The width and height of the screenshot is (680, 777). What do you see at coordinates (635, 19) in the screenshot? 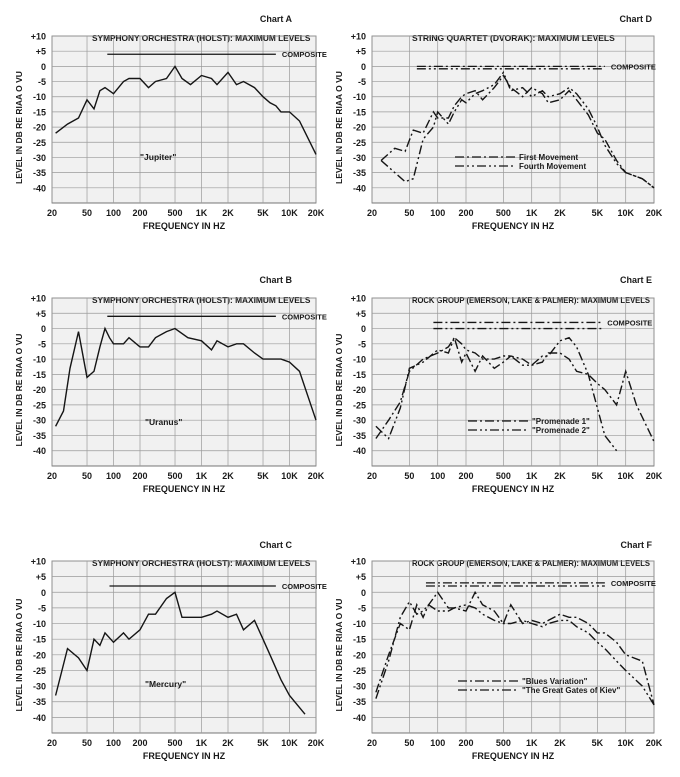
I see `chart-label: Chart D` at bounding box center [635, 19].